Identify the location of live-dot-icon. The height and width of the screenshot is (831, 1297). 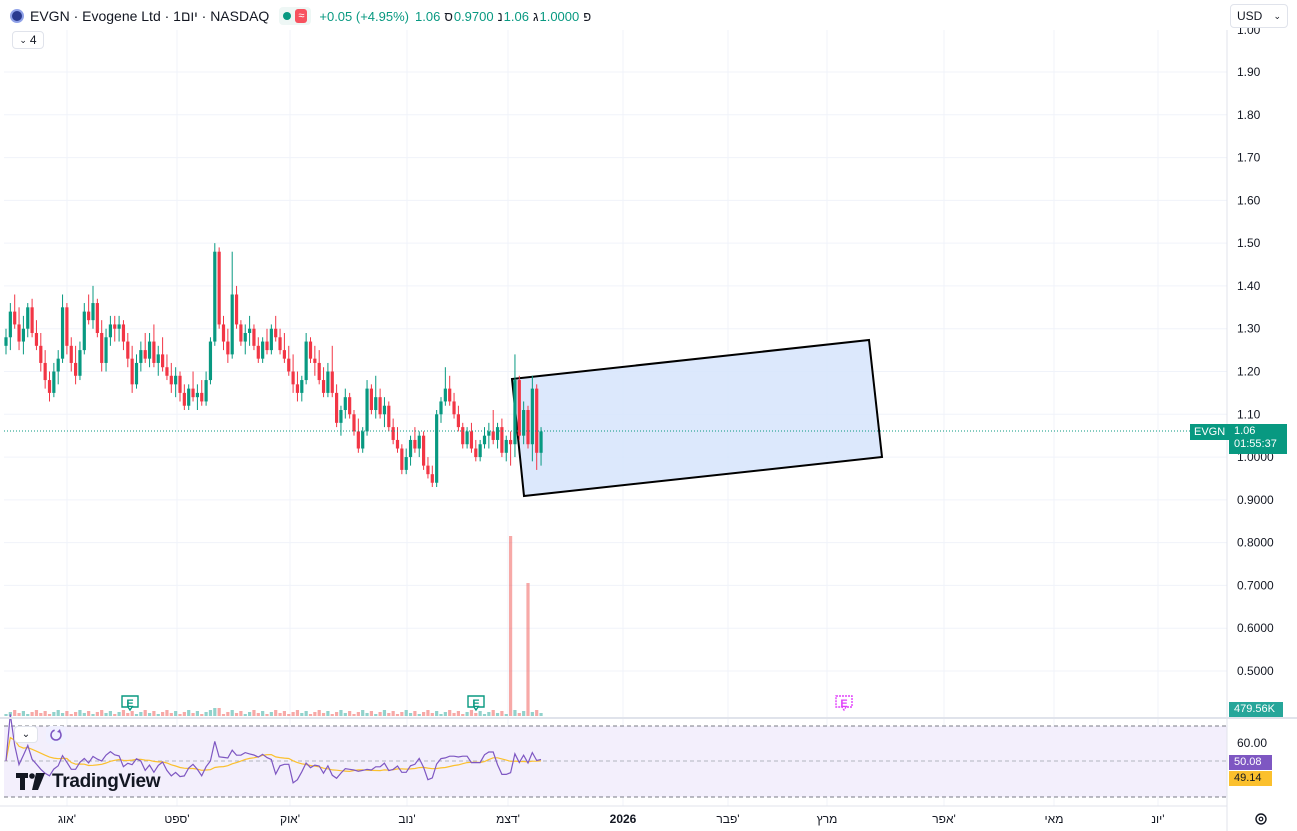
(287, 16).